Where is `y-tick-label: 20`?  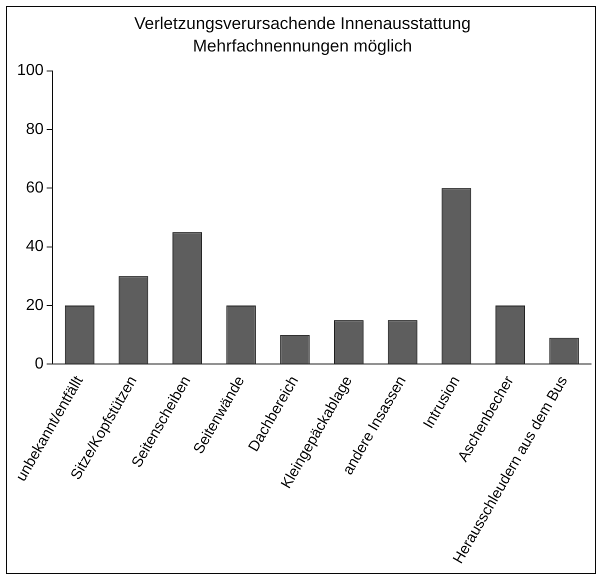
y-tick-label: 20 is located at coordinates (35, 305).